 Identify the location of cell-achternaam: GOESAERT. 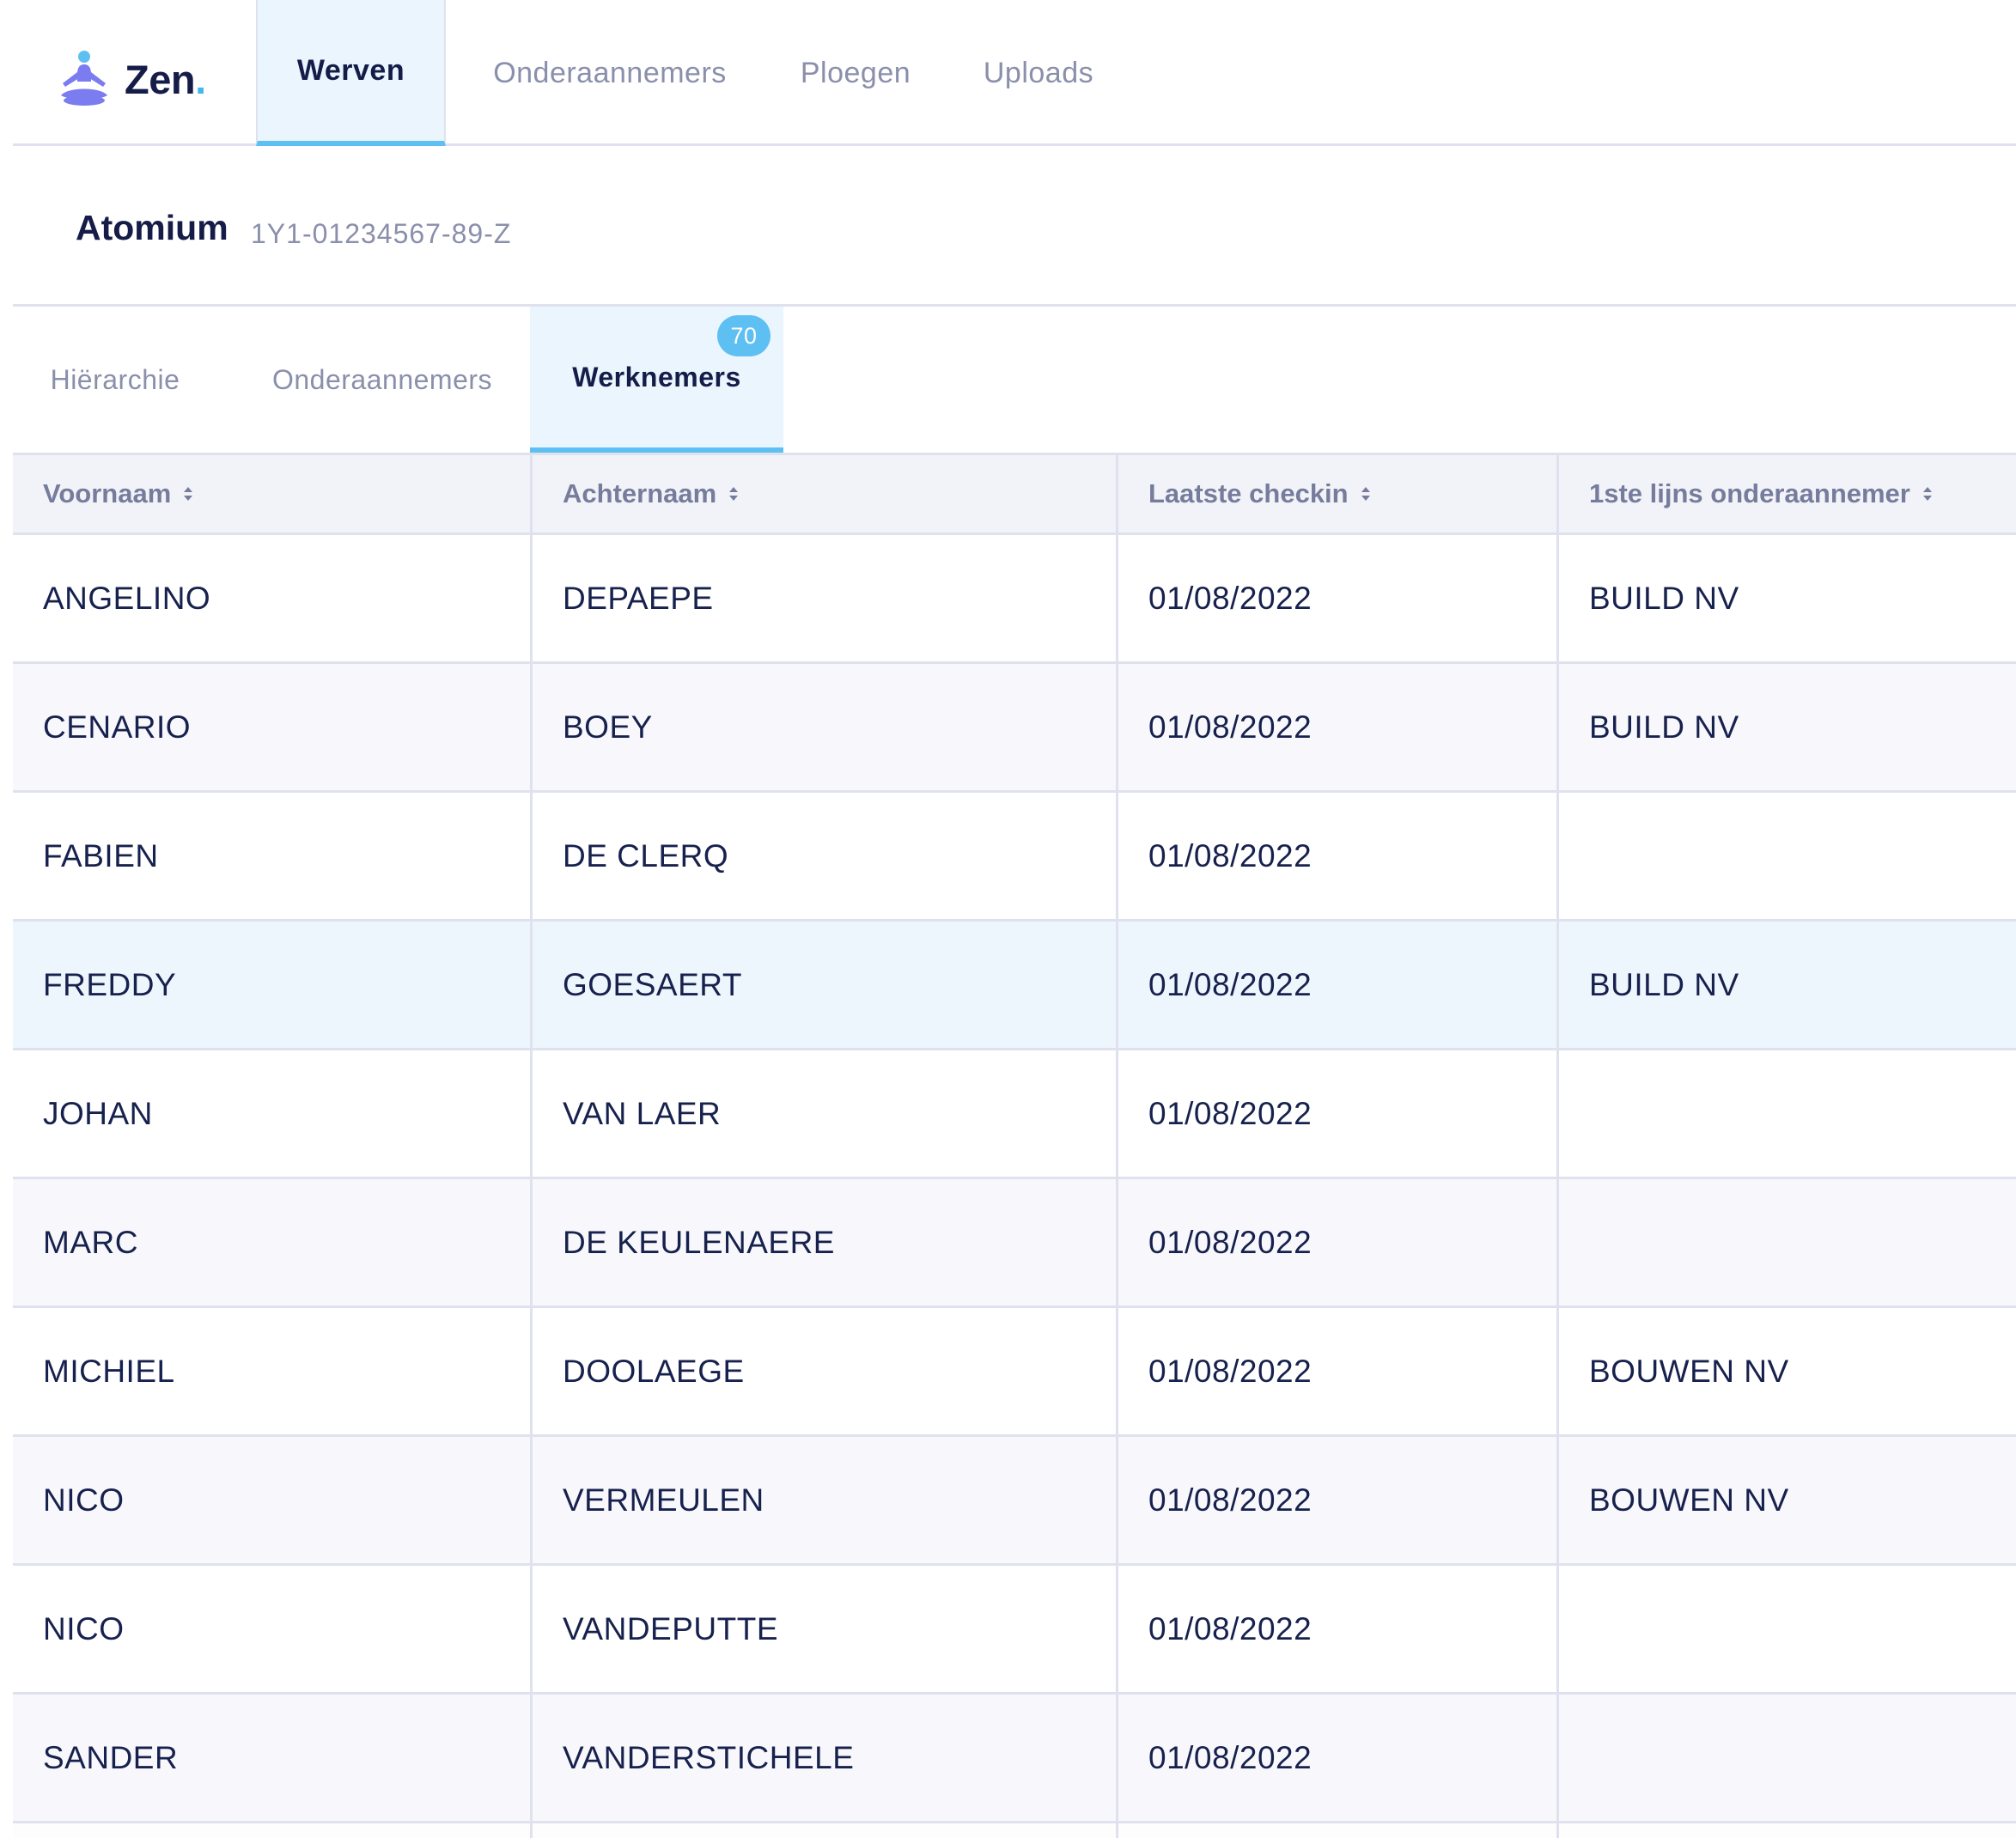
(652, 984).